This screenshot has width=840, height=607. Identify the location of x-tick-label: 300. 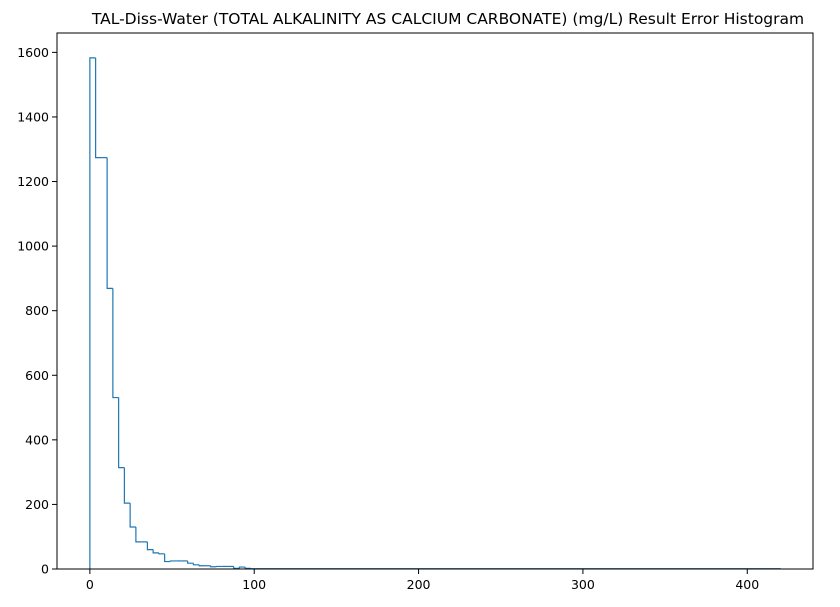
(583, 584).